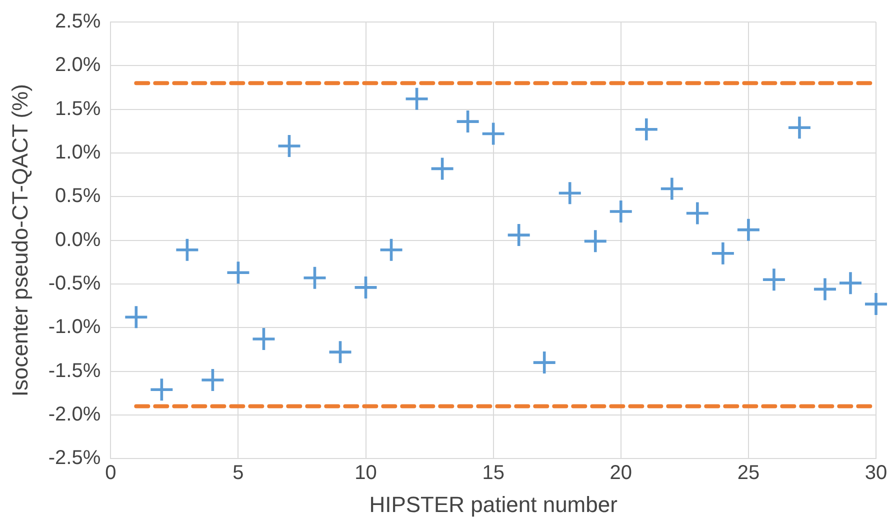  I want to click on y-tick-label: 2.0%, so click(78, 65).